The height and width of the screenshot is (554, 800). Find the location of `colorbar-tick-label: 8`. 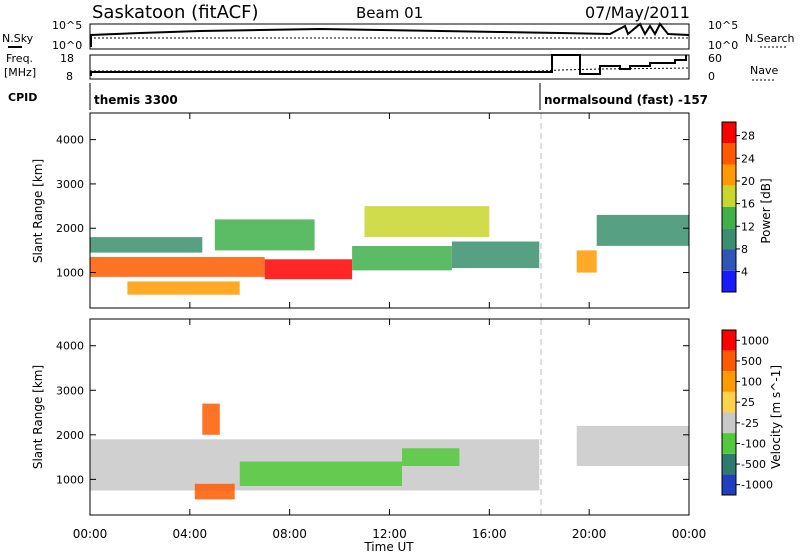

colorbar-tick-label: 8 is located at coordinates (744, 249).